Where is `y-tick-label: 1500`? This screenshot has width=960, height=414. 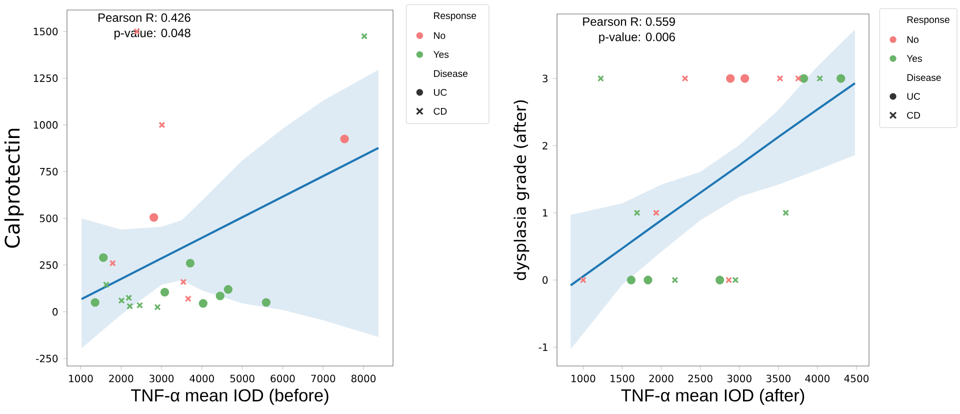 y-tick-label: 1500 is located at coordinates (46, 32).